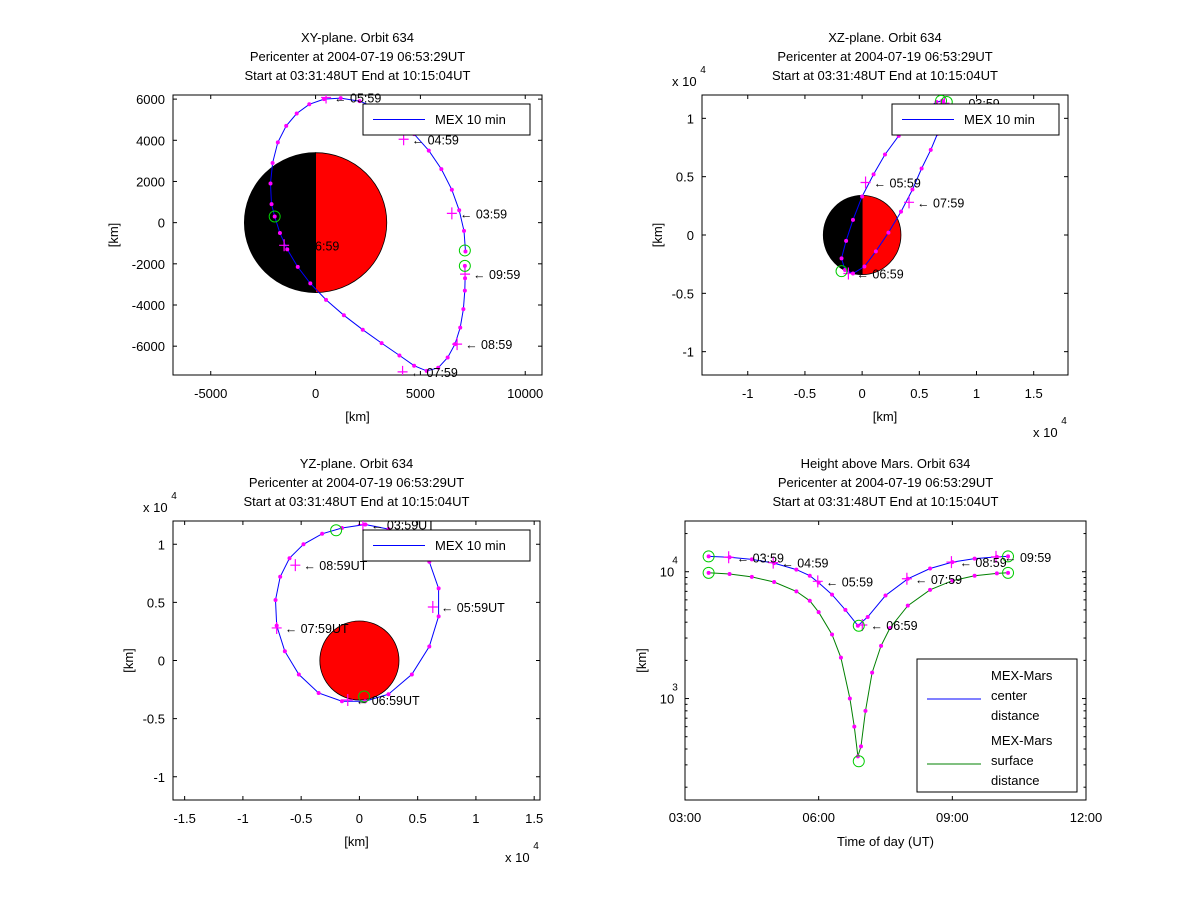 The height and width of the screenshot is (900, 1200). I want to click on y-tick-label: 0, so click(690, 235).